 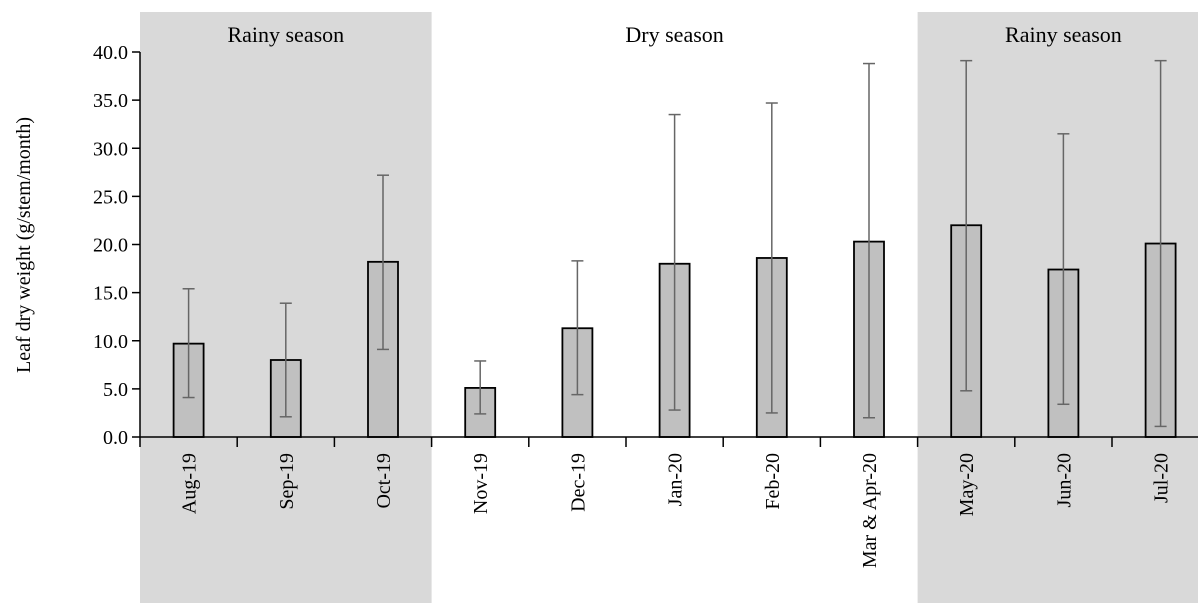 What do you see at coordinates (190, 483) in the screenshot?
I see `x-tick-label-0: Aug-19` at bounding box center [190, 483].